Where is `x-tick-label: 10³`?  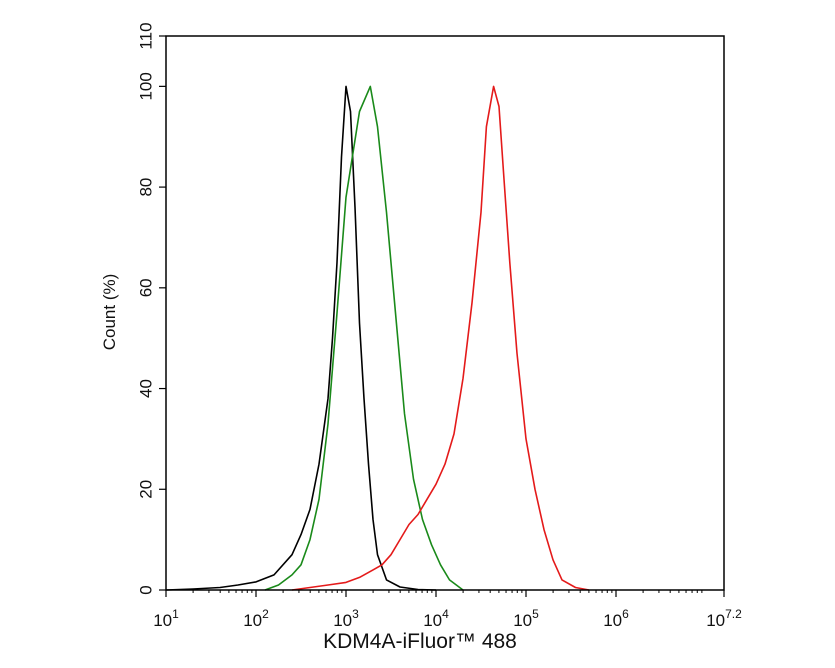 x-tick-label: 10³ is located at coordinates (346, 618).